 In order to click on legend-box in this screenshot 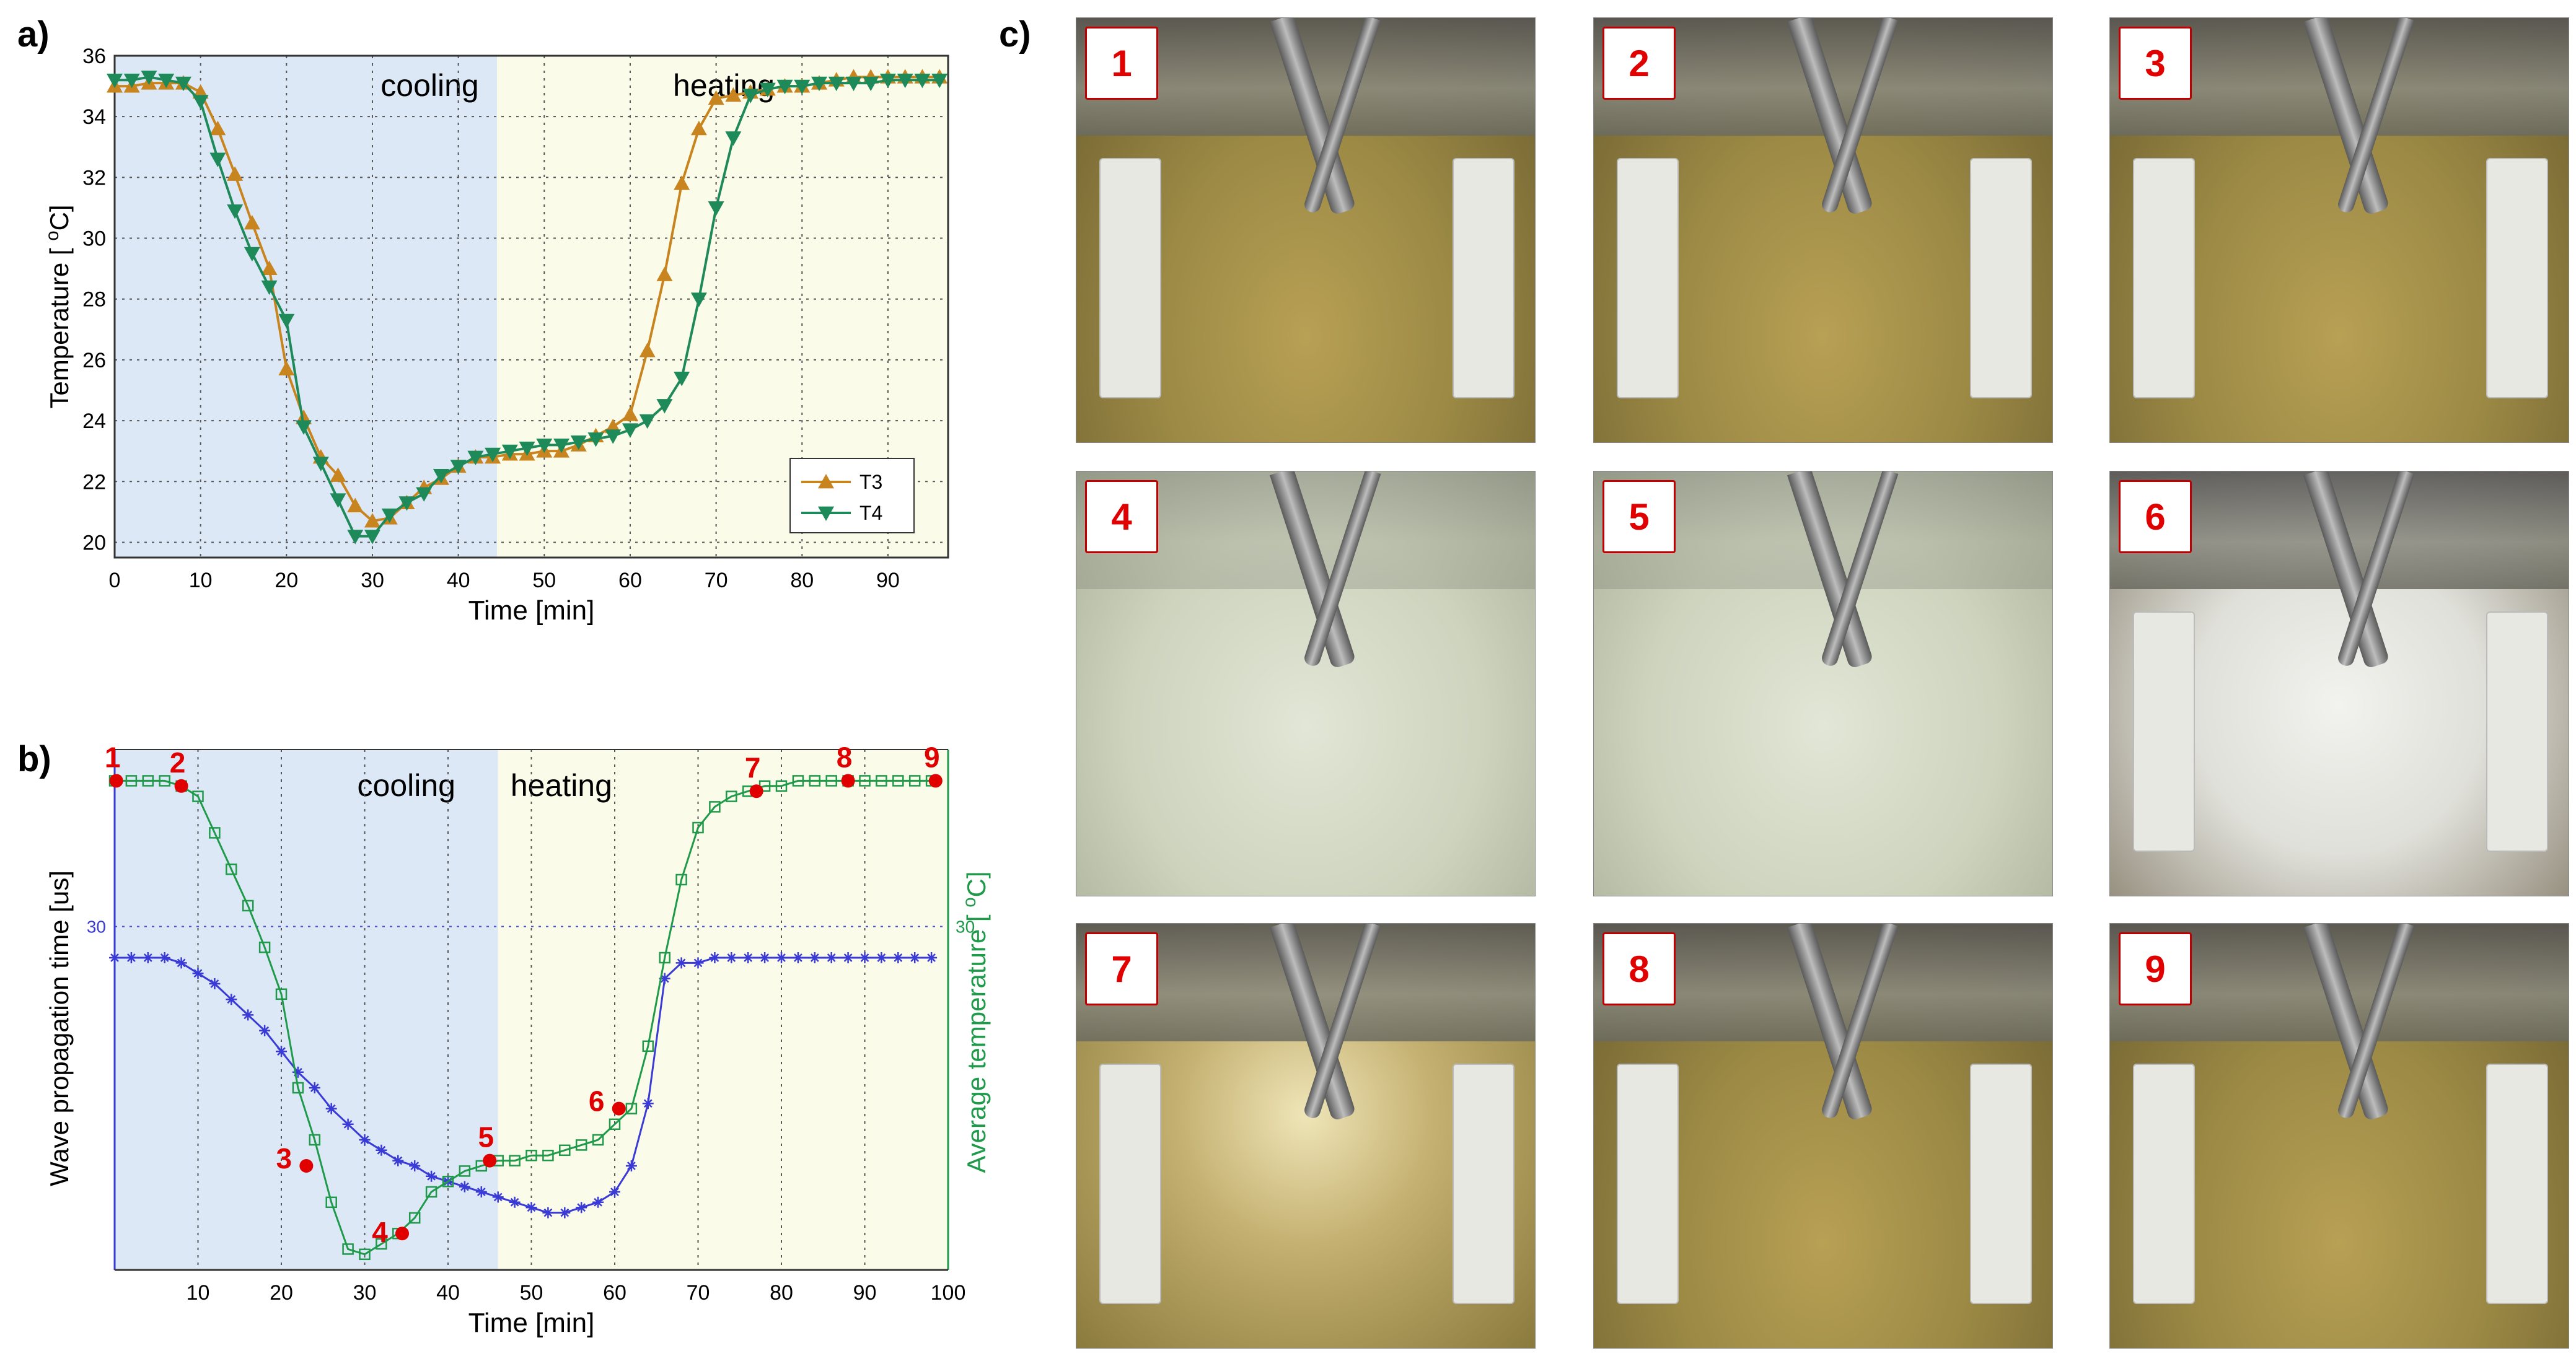, I will do `click(852, 495)`.